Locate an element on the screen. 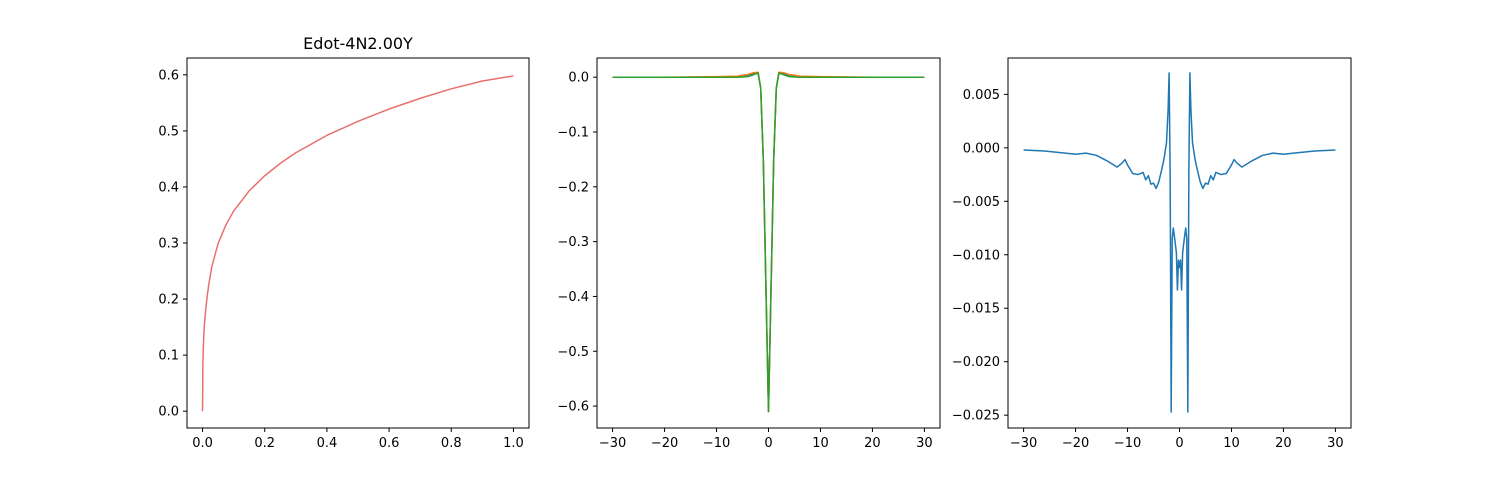 The width and height of the screenshot is (1500, 480). y-tick-label: −0.6 is located at coordinates (573, 407).